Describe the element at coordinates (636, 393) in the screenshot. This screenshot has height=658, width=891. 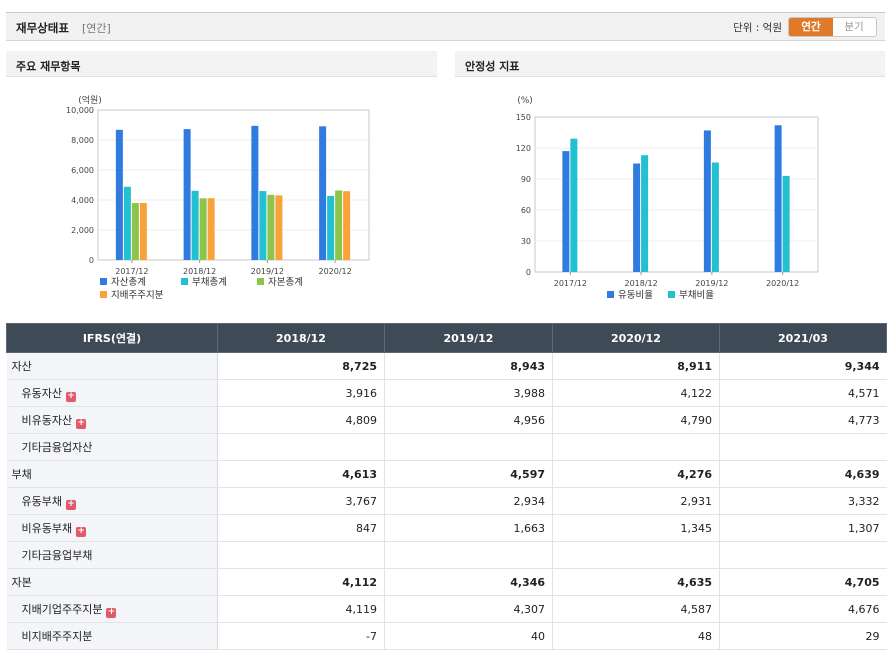
I see `table-cell: 4,122` at that location.